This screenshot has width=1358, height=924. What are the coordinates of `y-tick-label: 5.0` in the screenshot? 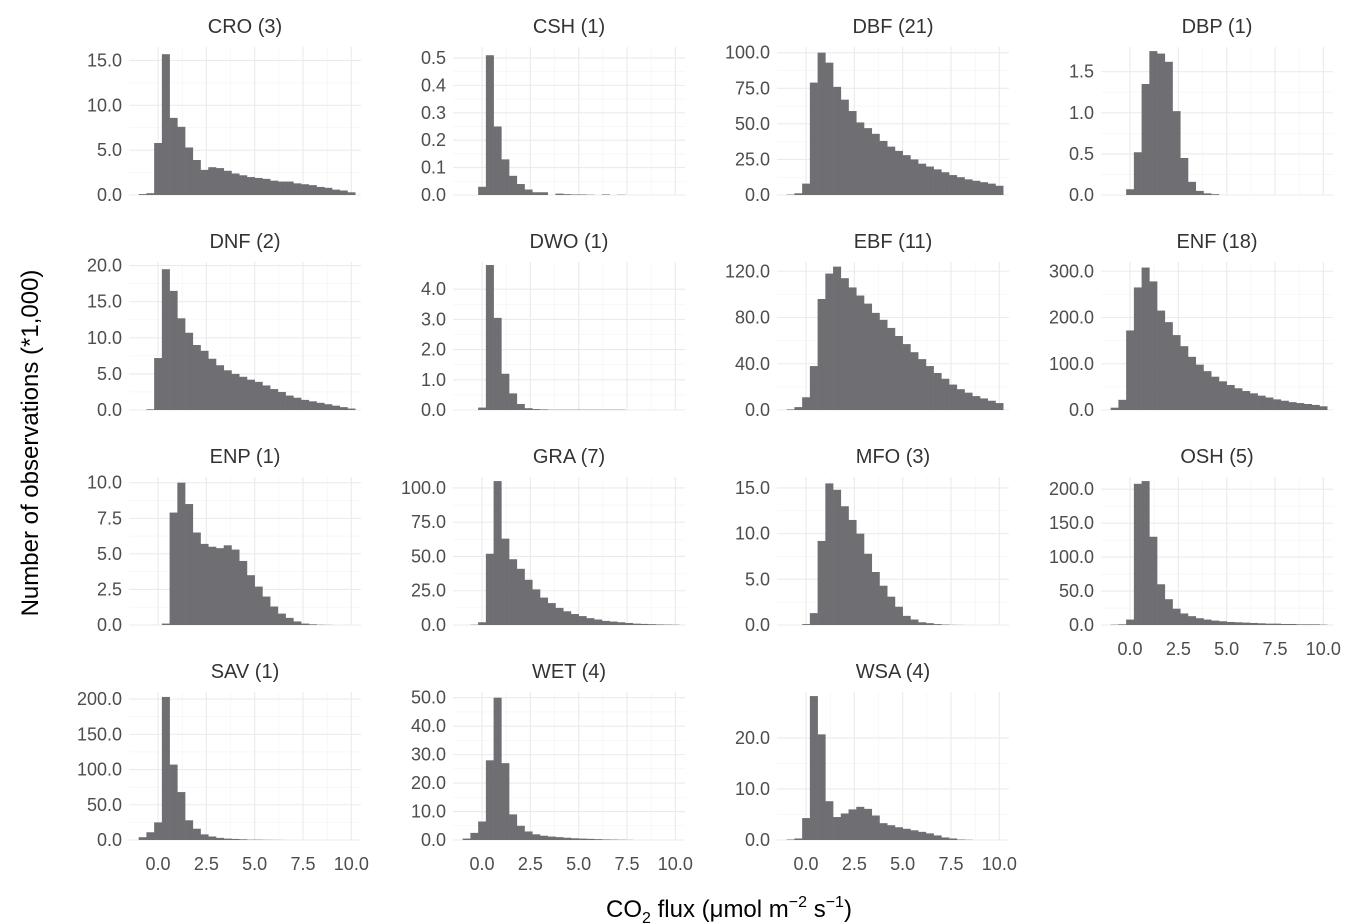 It's located at (109, 554).